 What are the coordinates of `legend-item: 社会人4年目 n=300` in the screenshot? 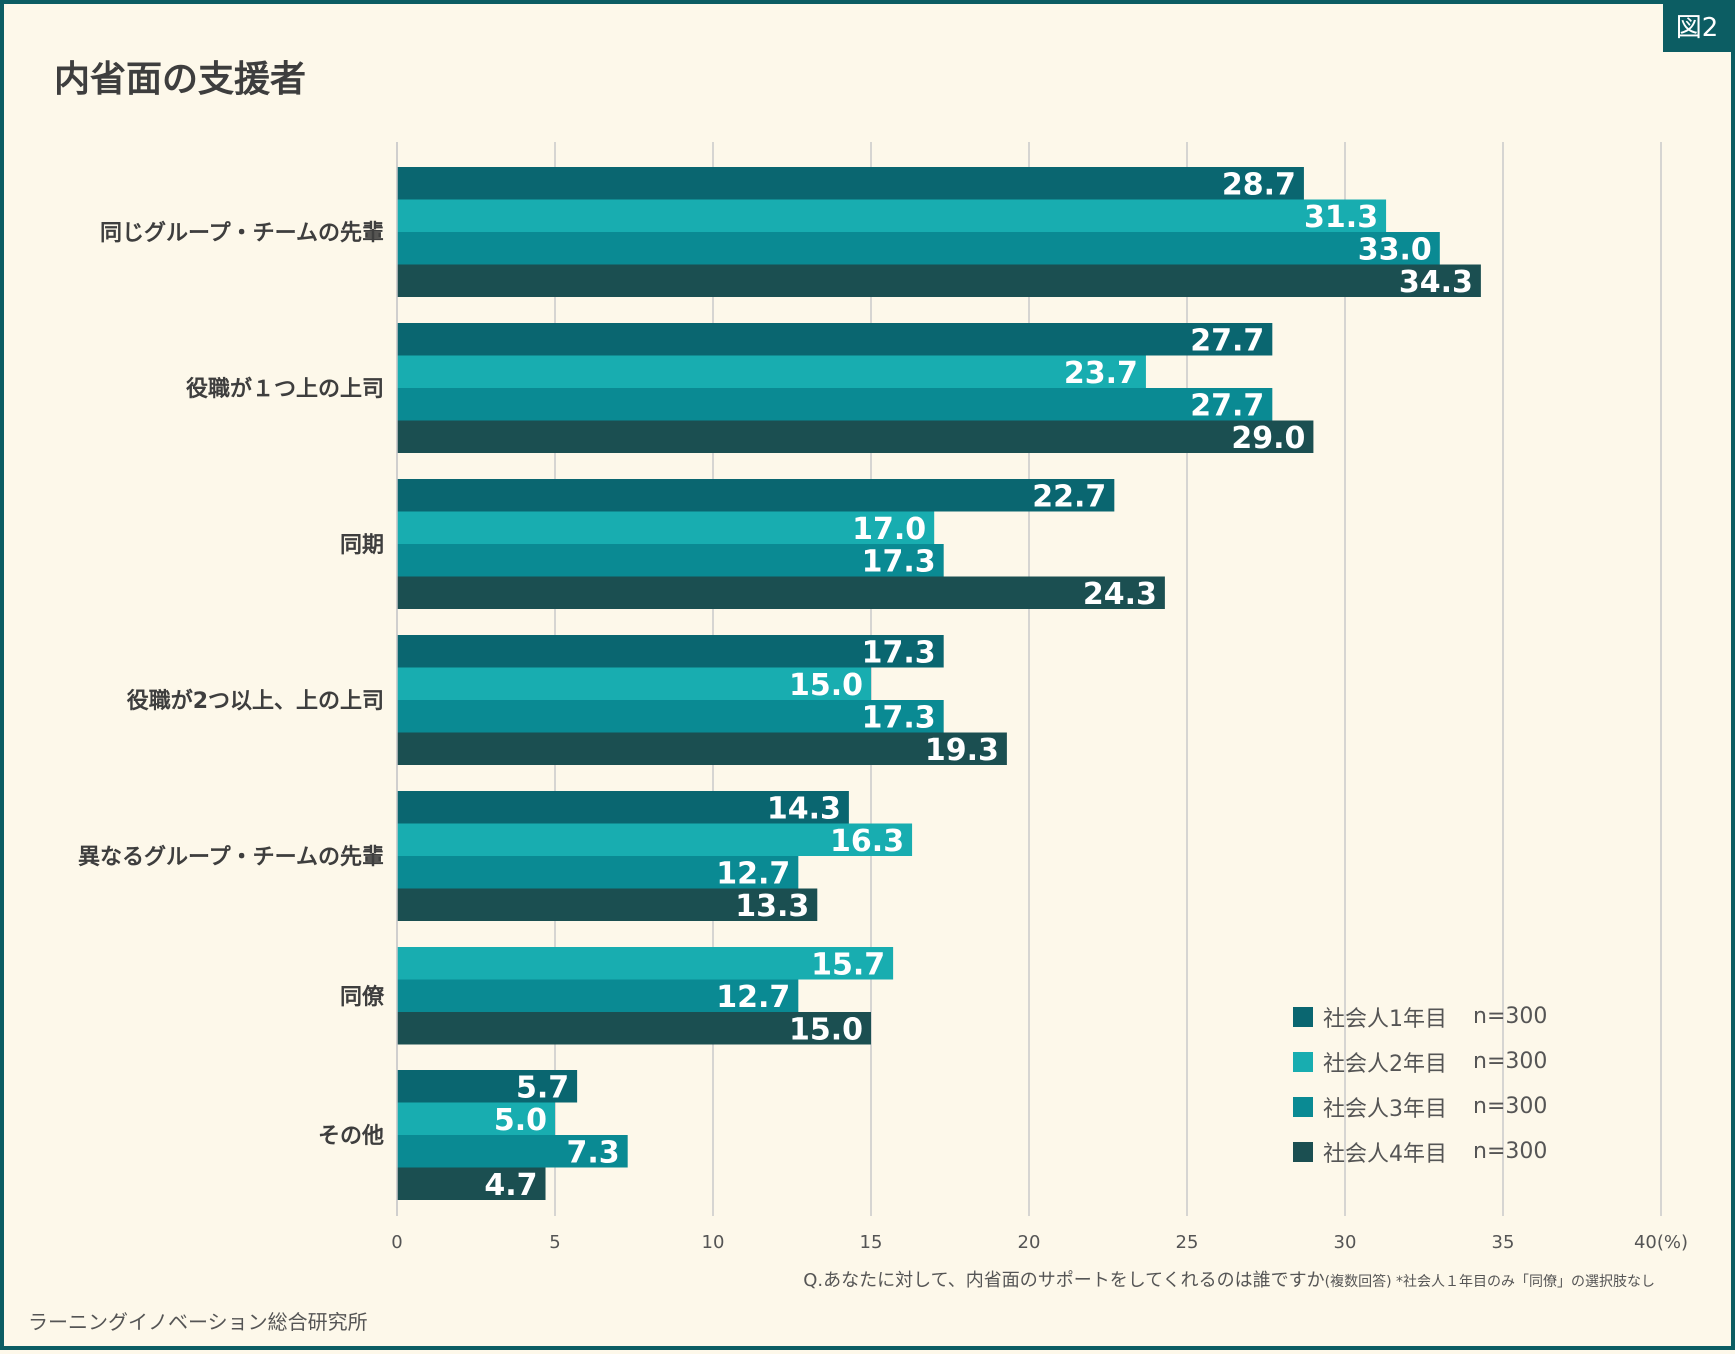 It's located at (1420, 1151).